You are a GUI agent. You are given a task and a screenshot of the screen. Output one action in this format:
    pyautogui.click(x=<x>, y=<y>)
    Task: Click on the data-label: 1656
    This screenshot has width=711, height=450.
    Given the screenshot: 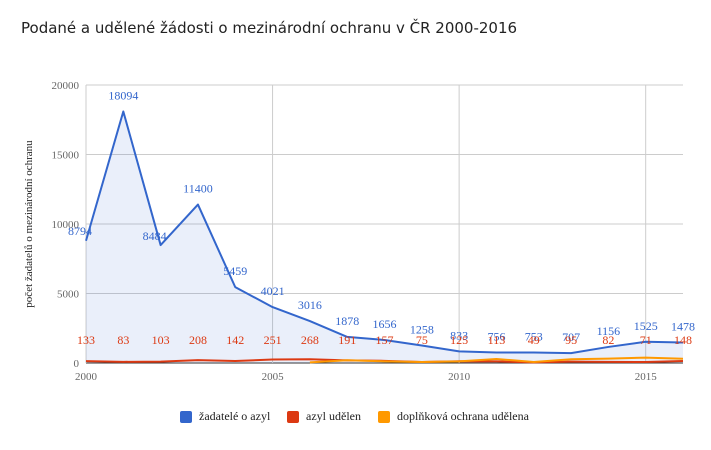 What is the action you would take?
    pyautogui.click(x=385, y=324)
    